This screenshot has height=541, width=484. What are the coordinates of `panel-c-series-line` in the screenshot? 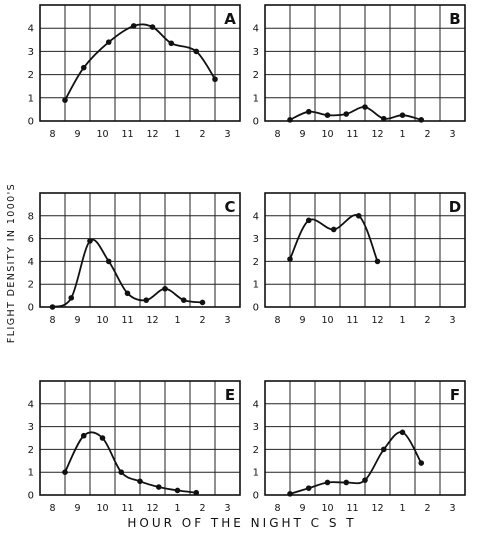 It's located at (127, 273).